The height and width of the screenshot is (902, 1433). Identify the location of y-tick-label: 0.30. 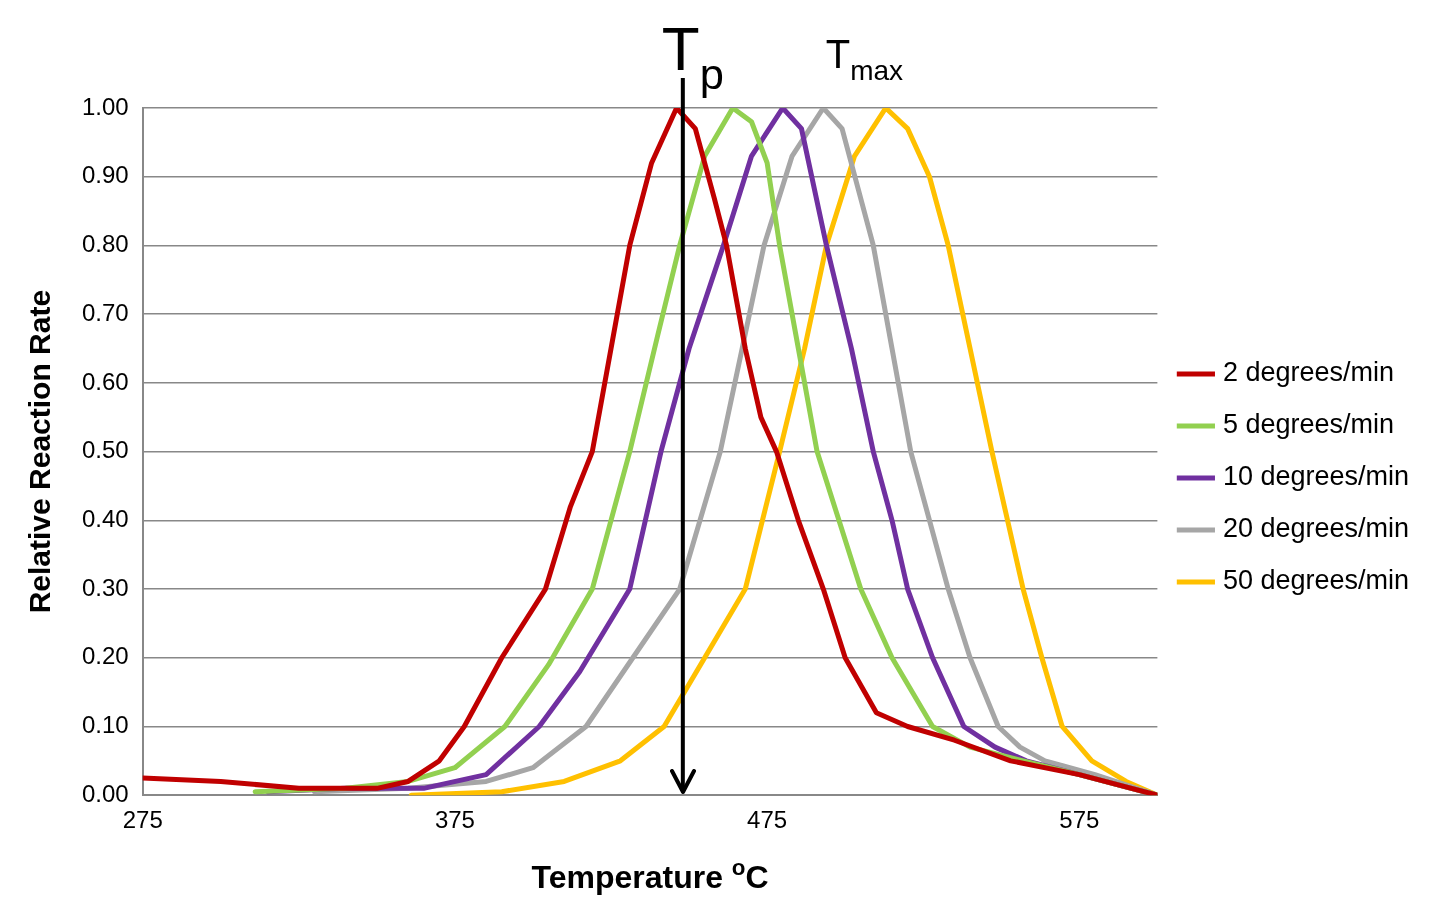
(105, 587).